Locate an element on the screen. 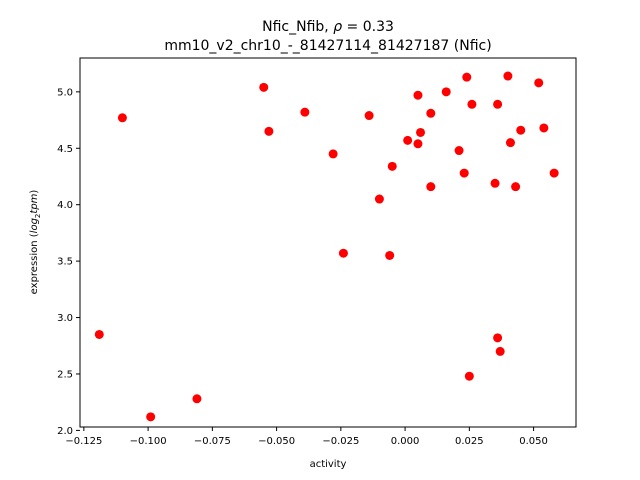  y-tick-label: 3.5 is located at coordinates (65, 262).